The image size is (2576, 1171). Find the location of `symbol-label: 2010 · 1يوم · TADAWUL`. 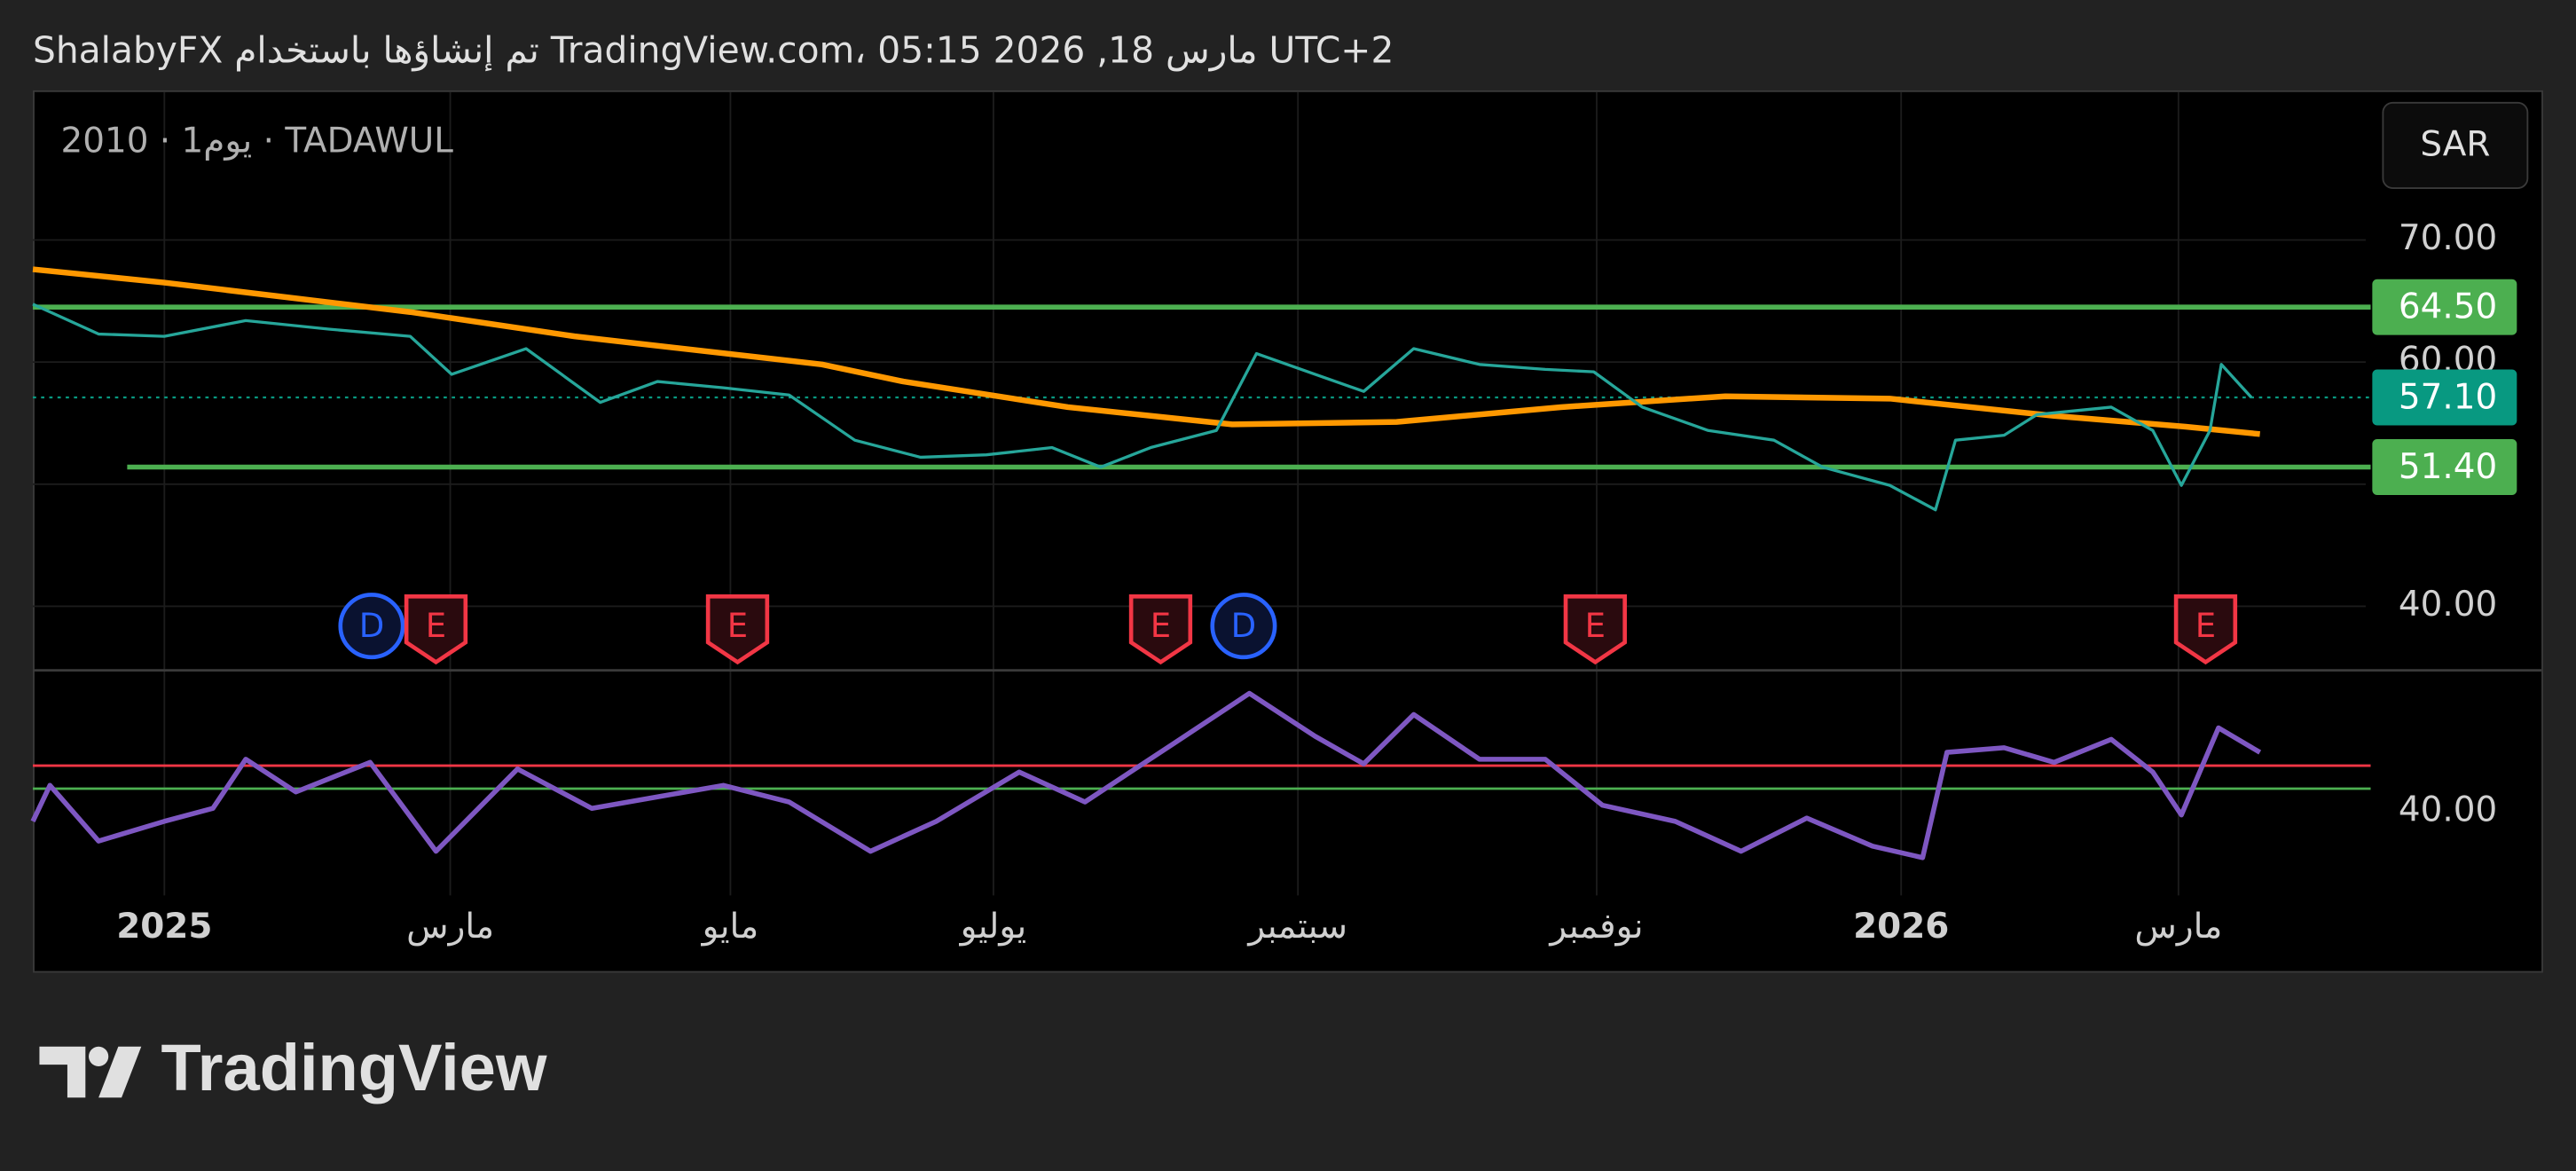

symbol-label: 2010 · 1يوم · TADAWUL is located at coordinates (257, 141).